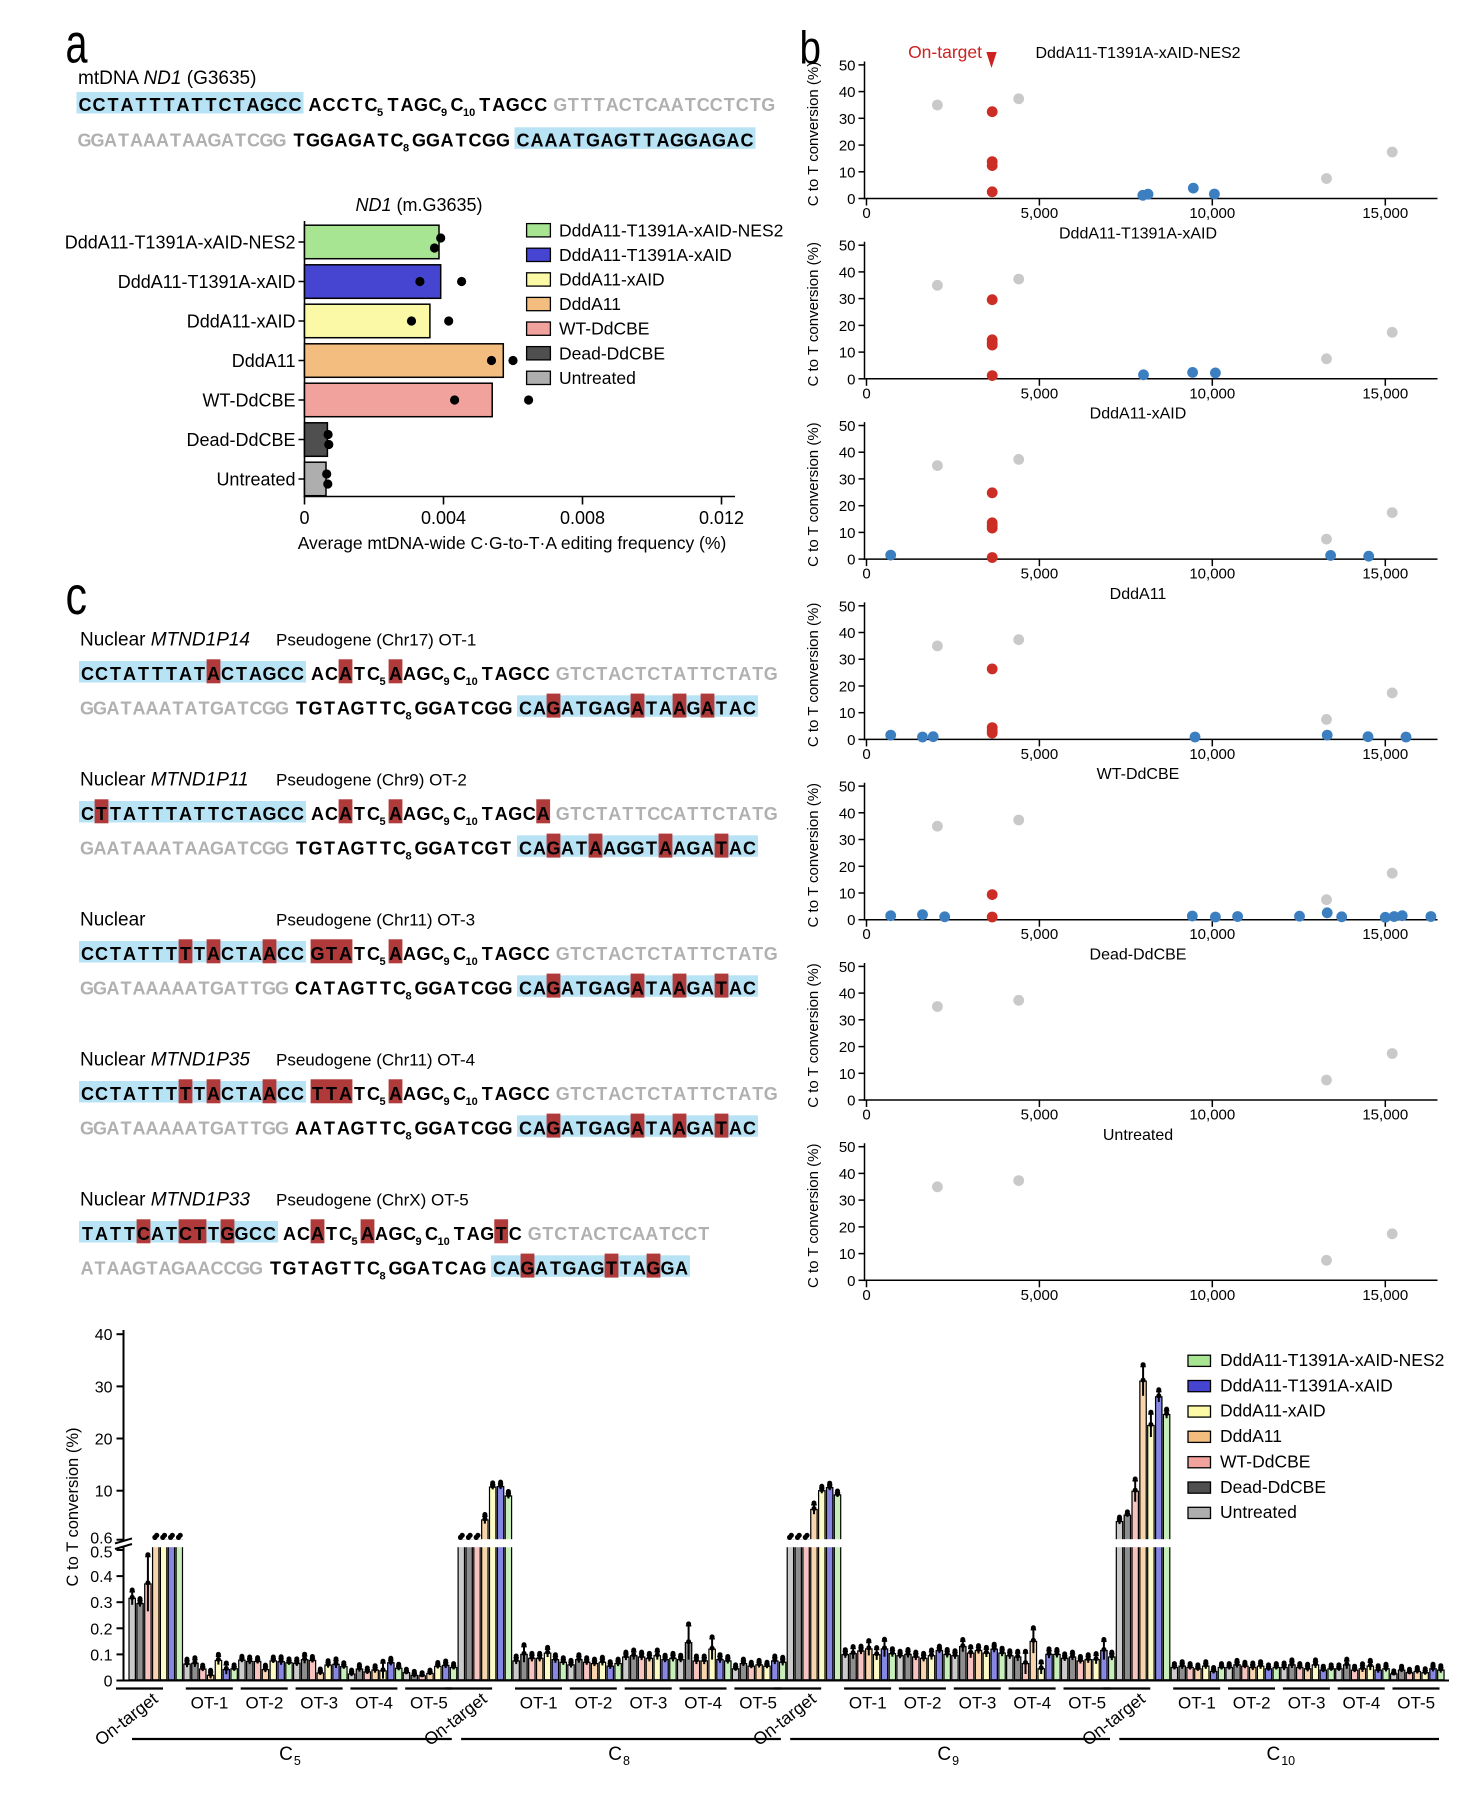  I want to click on svg-text: Untreated, so click(1258, 1512).